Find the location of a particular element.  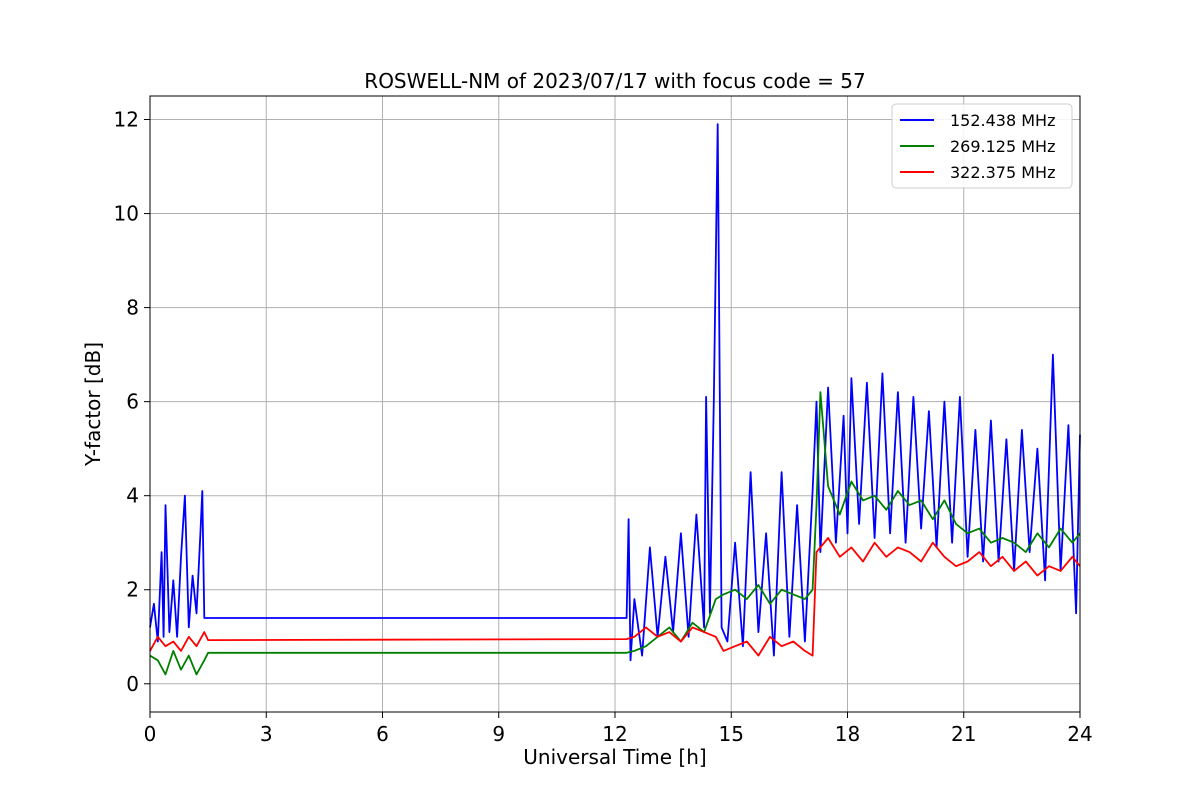

x-tick-label: 15 is located at coordinates (731, 734).